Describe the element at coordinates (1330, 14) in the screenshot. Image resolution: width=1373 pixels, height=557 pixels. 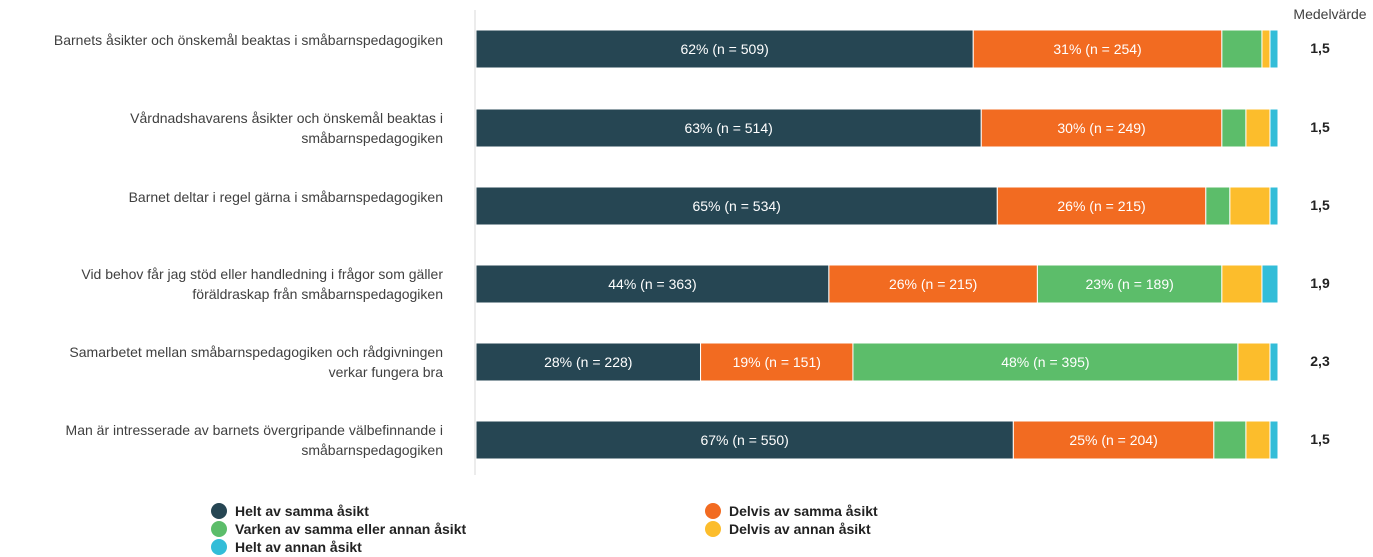
I see `mean-column-header: Medelvärde` at that location.